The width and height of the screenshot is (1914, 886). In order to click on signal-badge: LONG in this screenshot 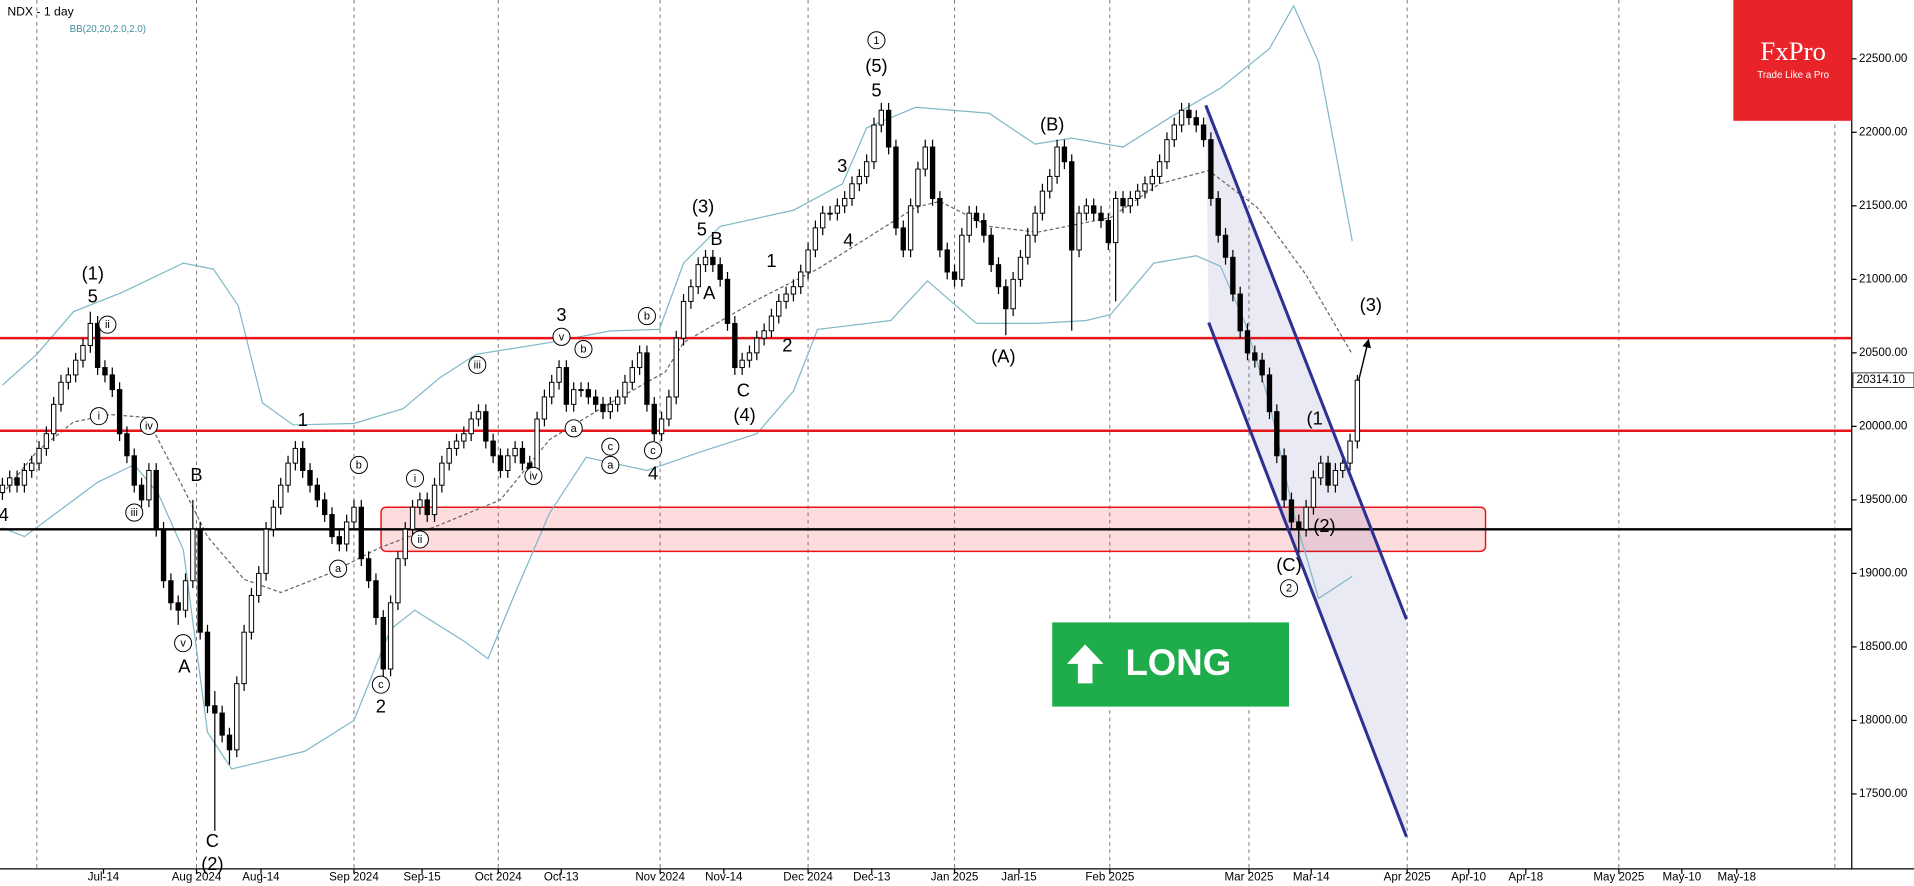, I will do `click(1171, 664)`.